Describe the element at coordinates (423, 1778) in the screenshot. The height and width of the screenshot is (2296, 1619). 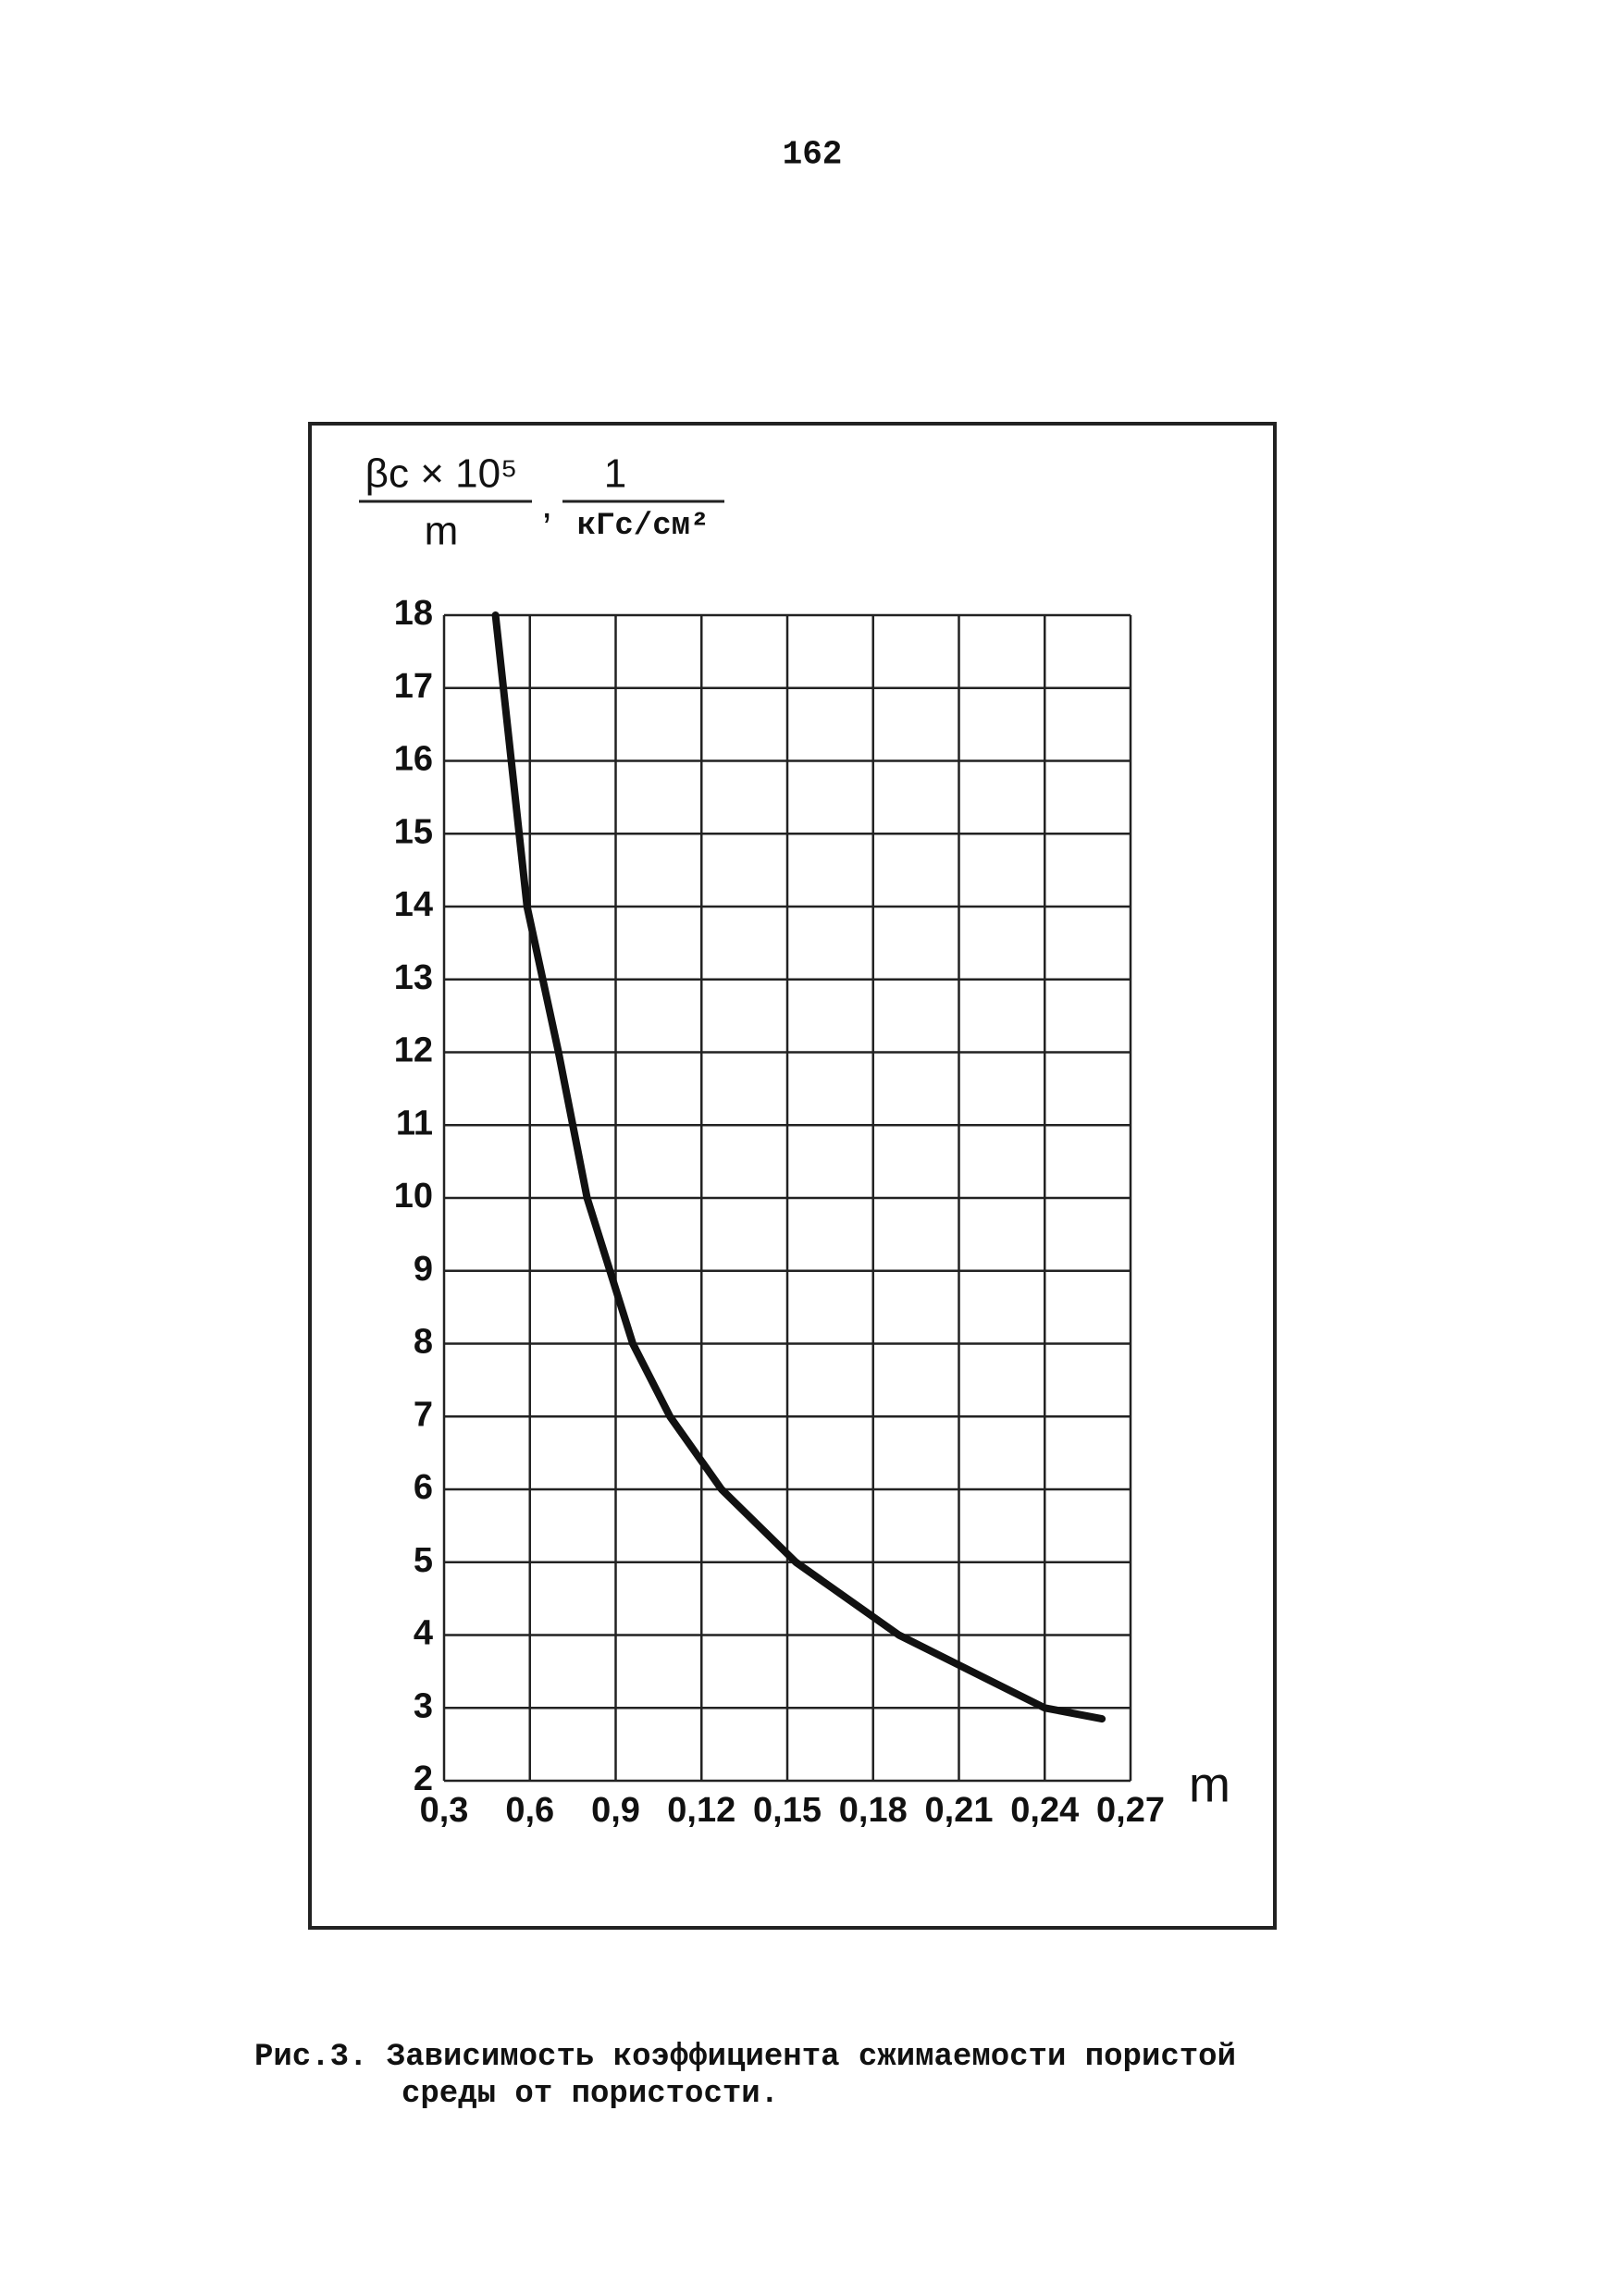
I see `y-tick-label: 2` at that location.